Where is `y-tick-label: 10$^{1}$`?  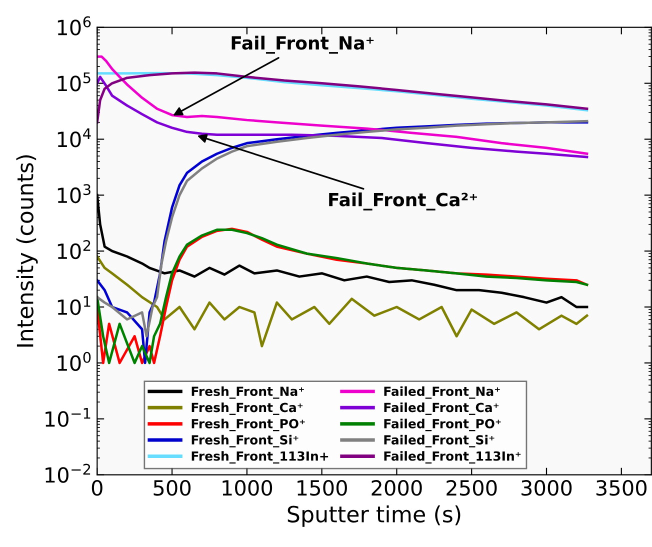
y-tick-label: 10$^{1}$ is located at coordinates (74, 306).